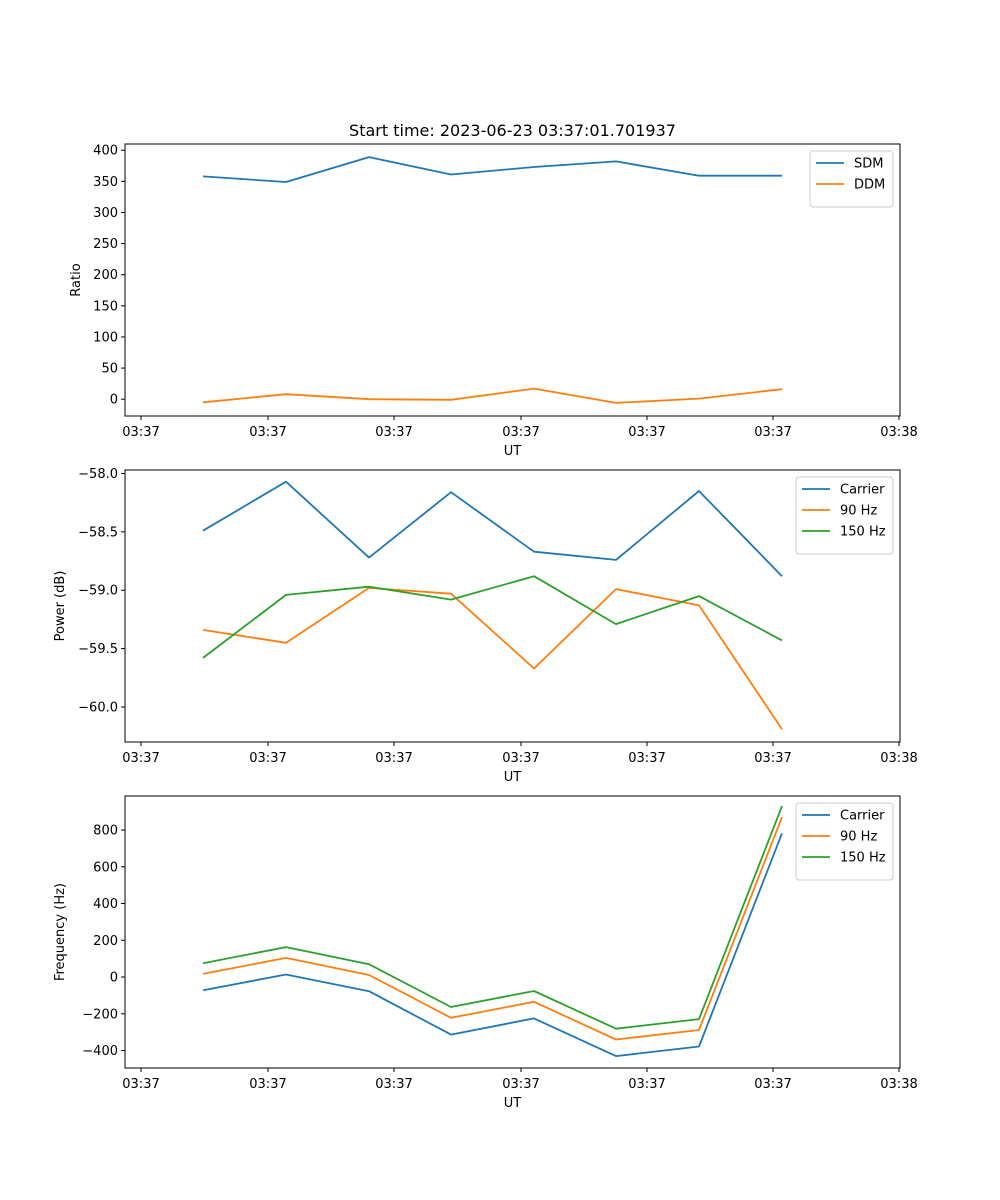  Describe the element at coordinates (105, 213) in the screenshot. I see `y-tick-label: 300` at that location.